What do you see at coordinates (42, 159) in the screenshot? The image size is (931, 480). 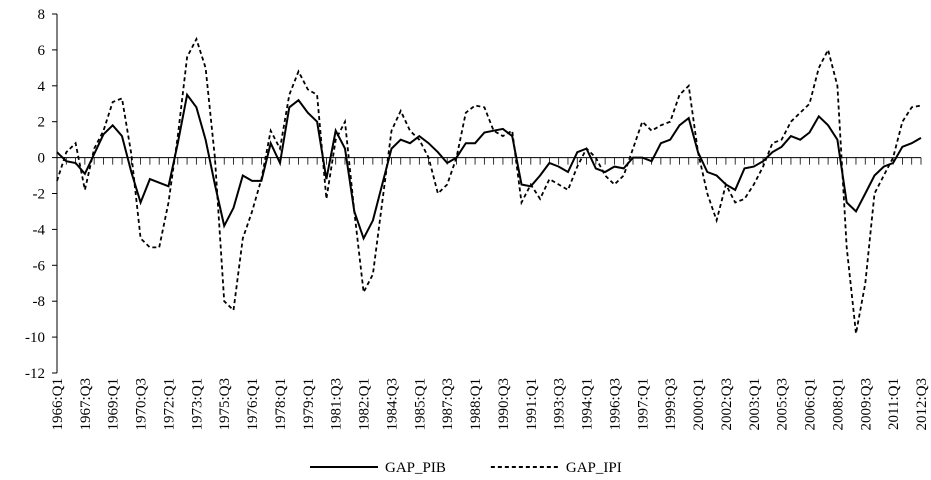 I see `y-tick-label: 0` at bounding box center [42, 159].